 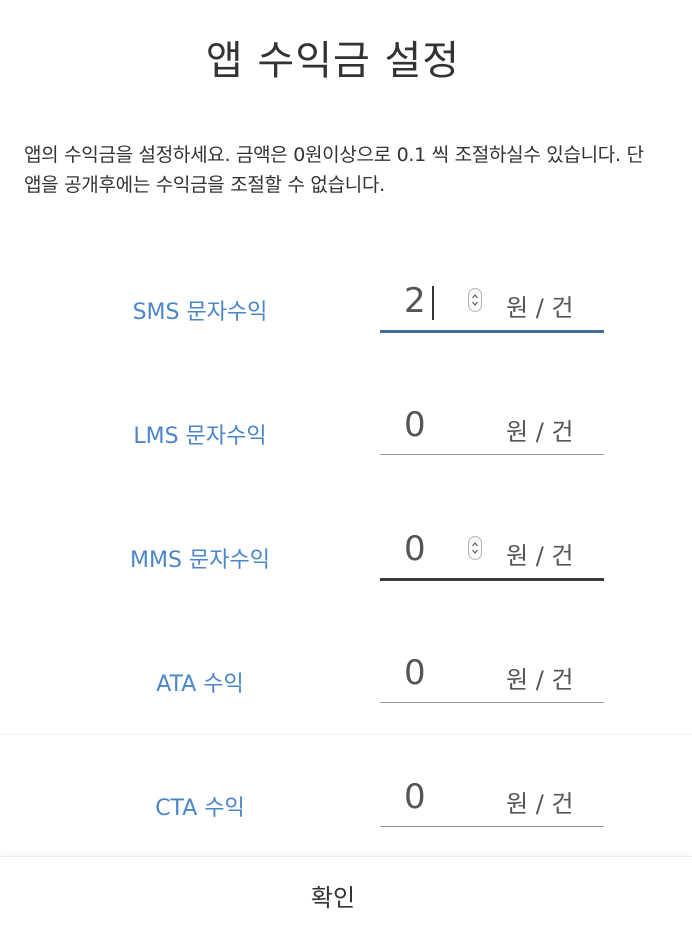 What do you see at coordinates (492, 426) in the screenshot?
I see `lms-revenue-field: 원 / 건` at bounding box center [492, 426].